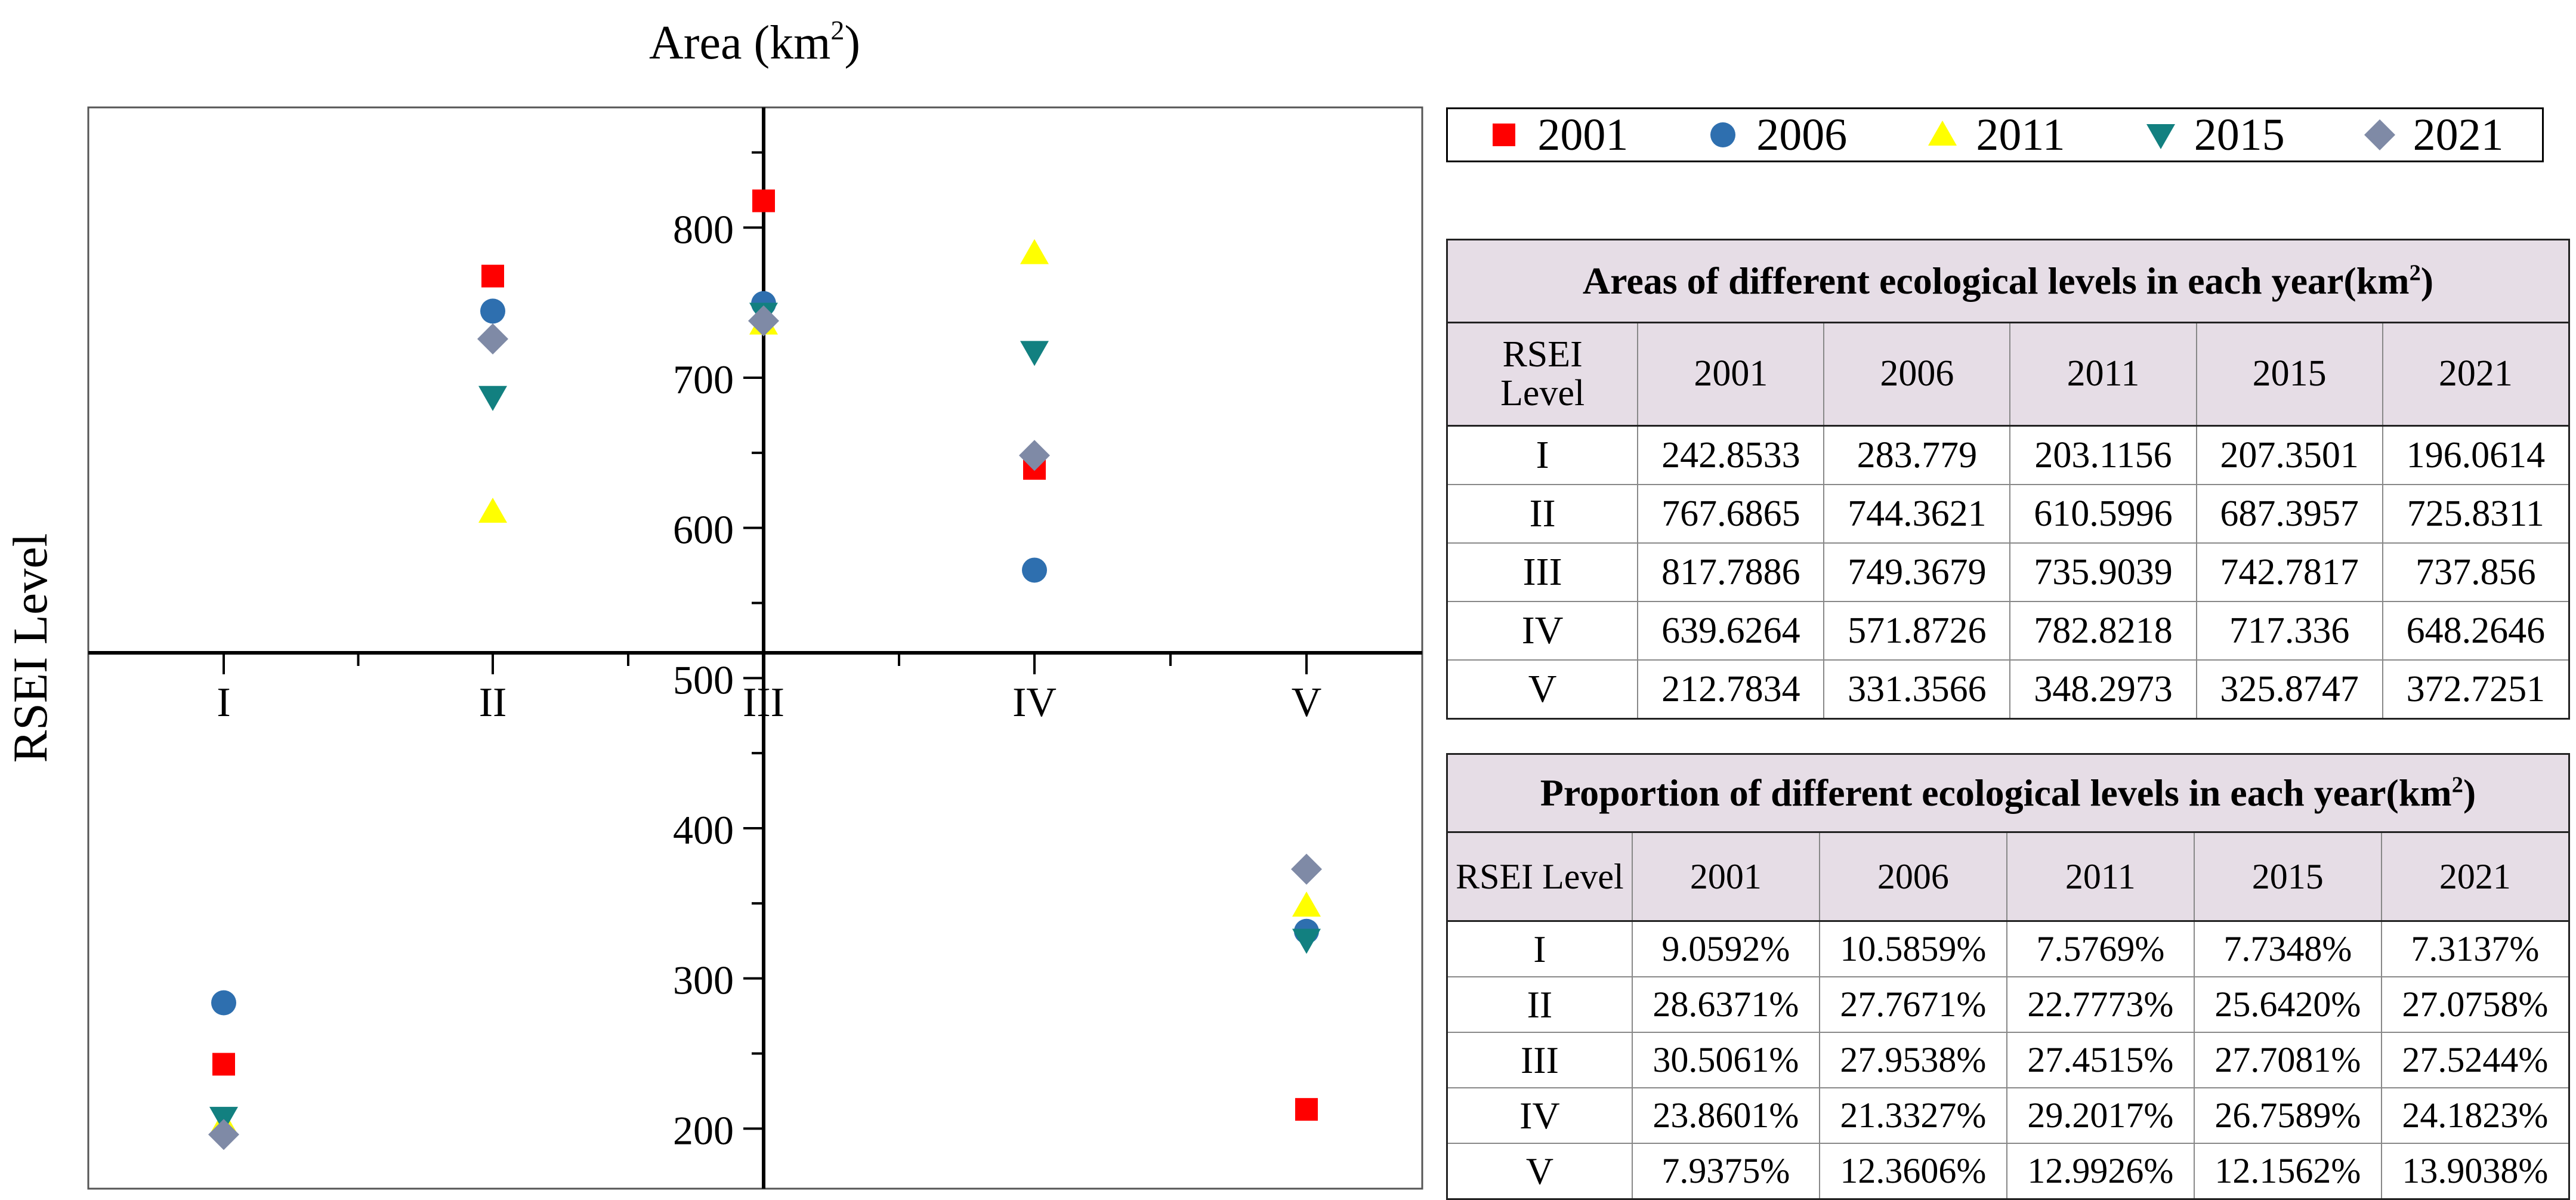 This screenshot has width=2576, height=1200. Describe the element at coordinates (30, 648) in the screenshot. I see `x-axis-title: RSEI Level` at that location.